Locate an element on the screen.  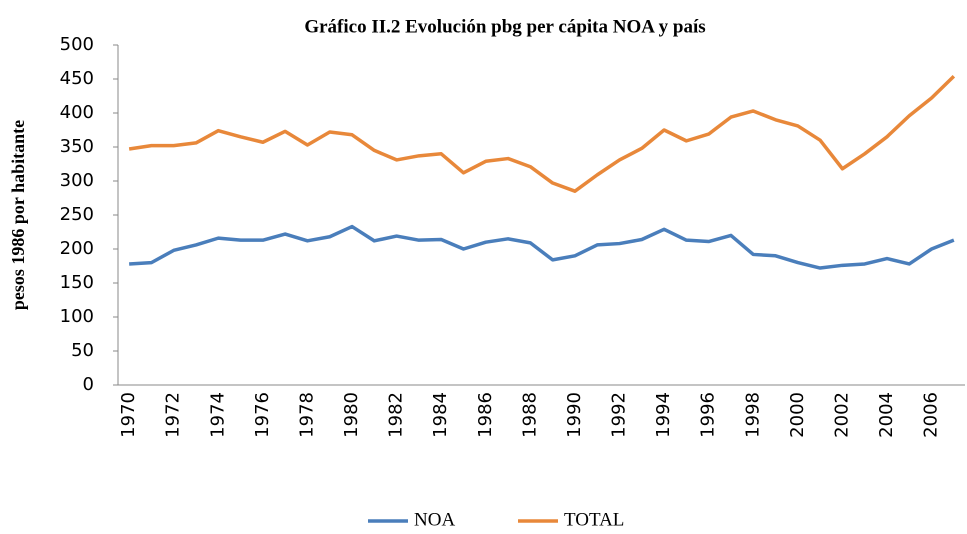
x-tick-label: 1990 is located at coordinates (574, 415).